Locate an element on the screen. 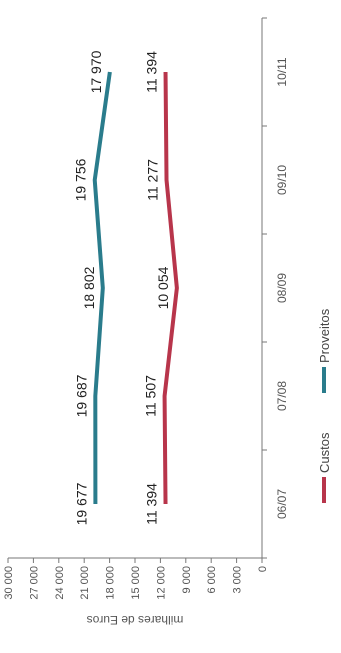 Image resolution: width=341 pixels, height=653 pixels. x-axis-categories: 06/07 07/08 08/09 09/10 10/11 is located at coordinates (275, 288).